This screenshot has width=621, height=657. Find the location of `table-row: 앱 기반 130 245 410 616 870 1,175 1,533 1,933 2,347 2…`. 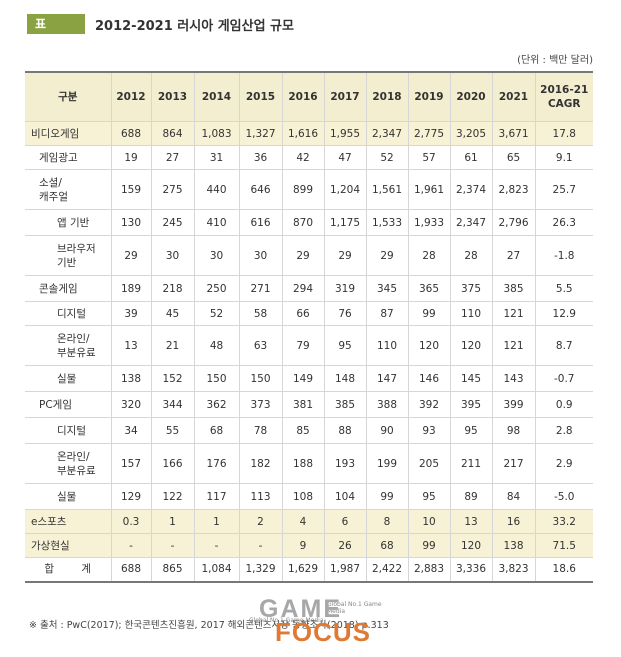

table-row: 앱 기반 130 245 410 616 870 1,175 1,533 1,933 2,347 2… is located at coordinates (309, 222).